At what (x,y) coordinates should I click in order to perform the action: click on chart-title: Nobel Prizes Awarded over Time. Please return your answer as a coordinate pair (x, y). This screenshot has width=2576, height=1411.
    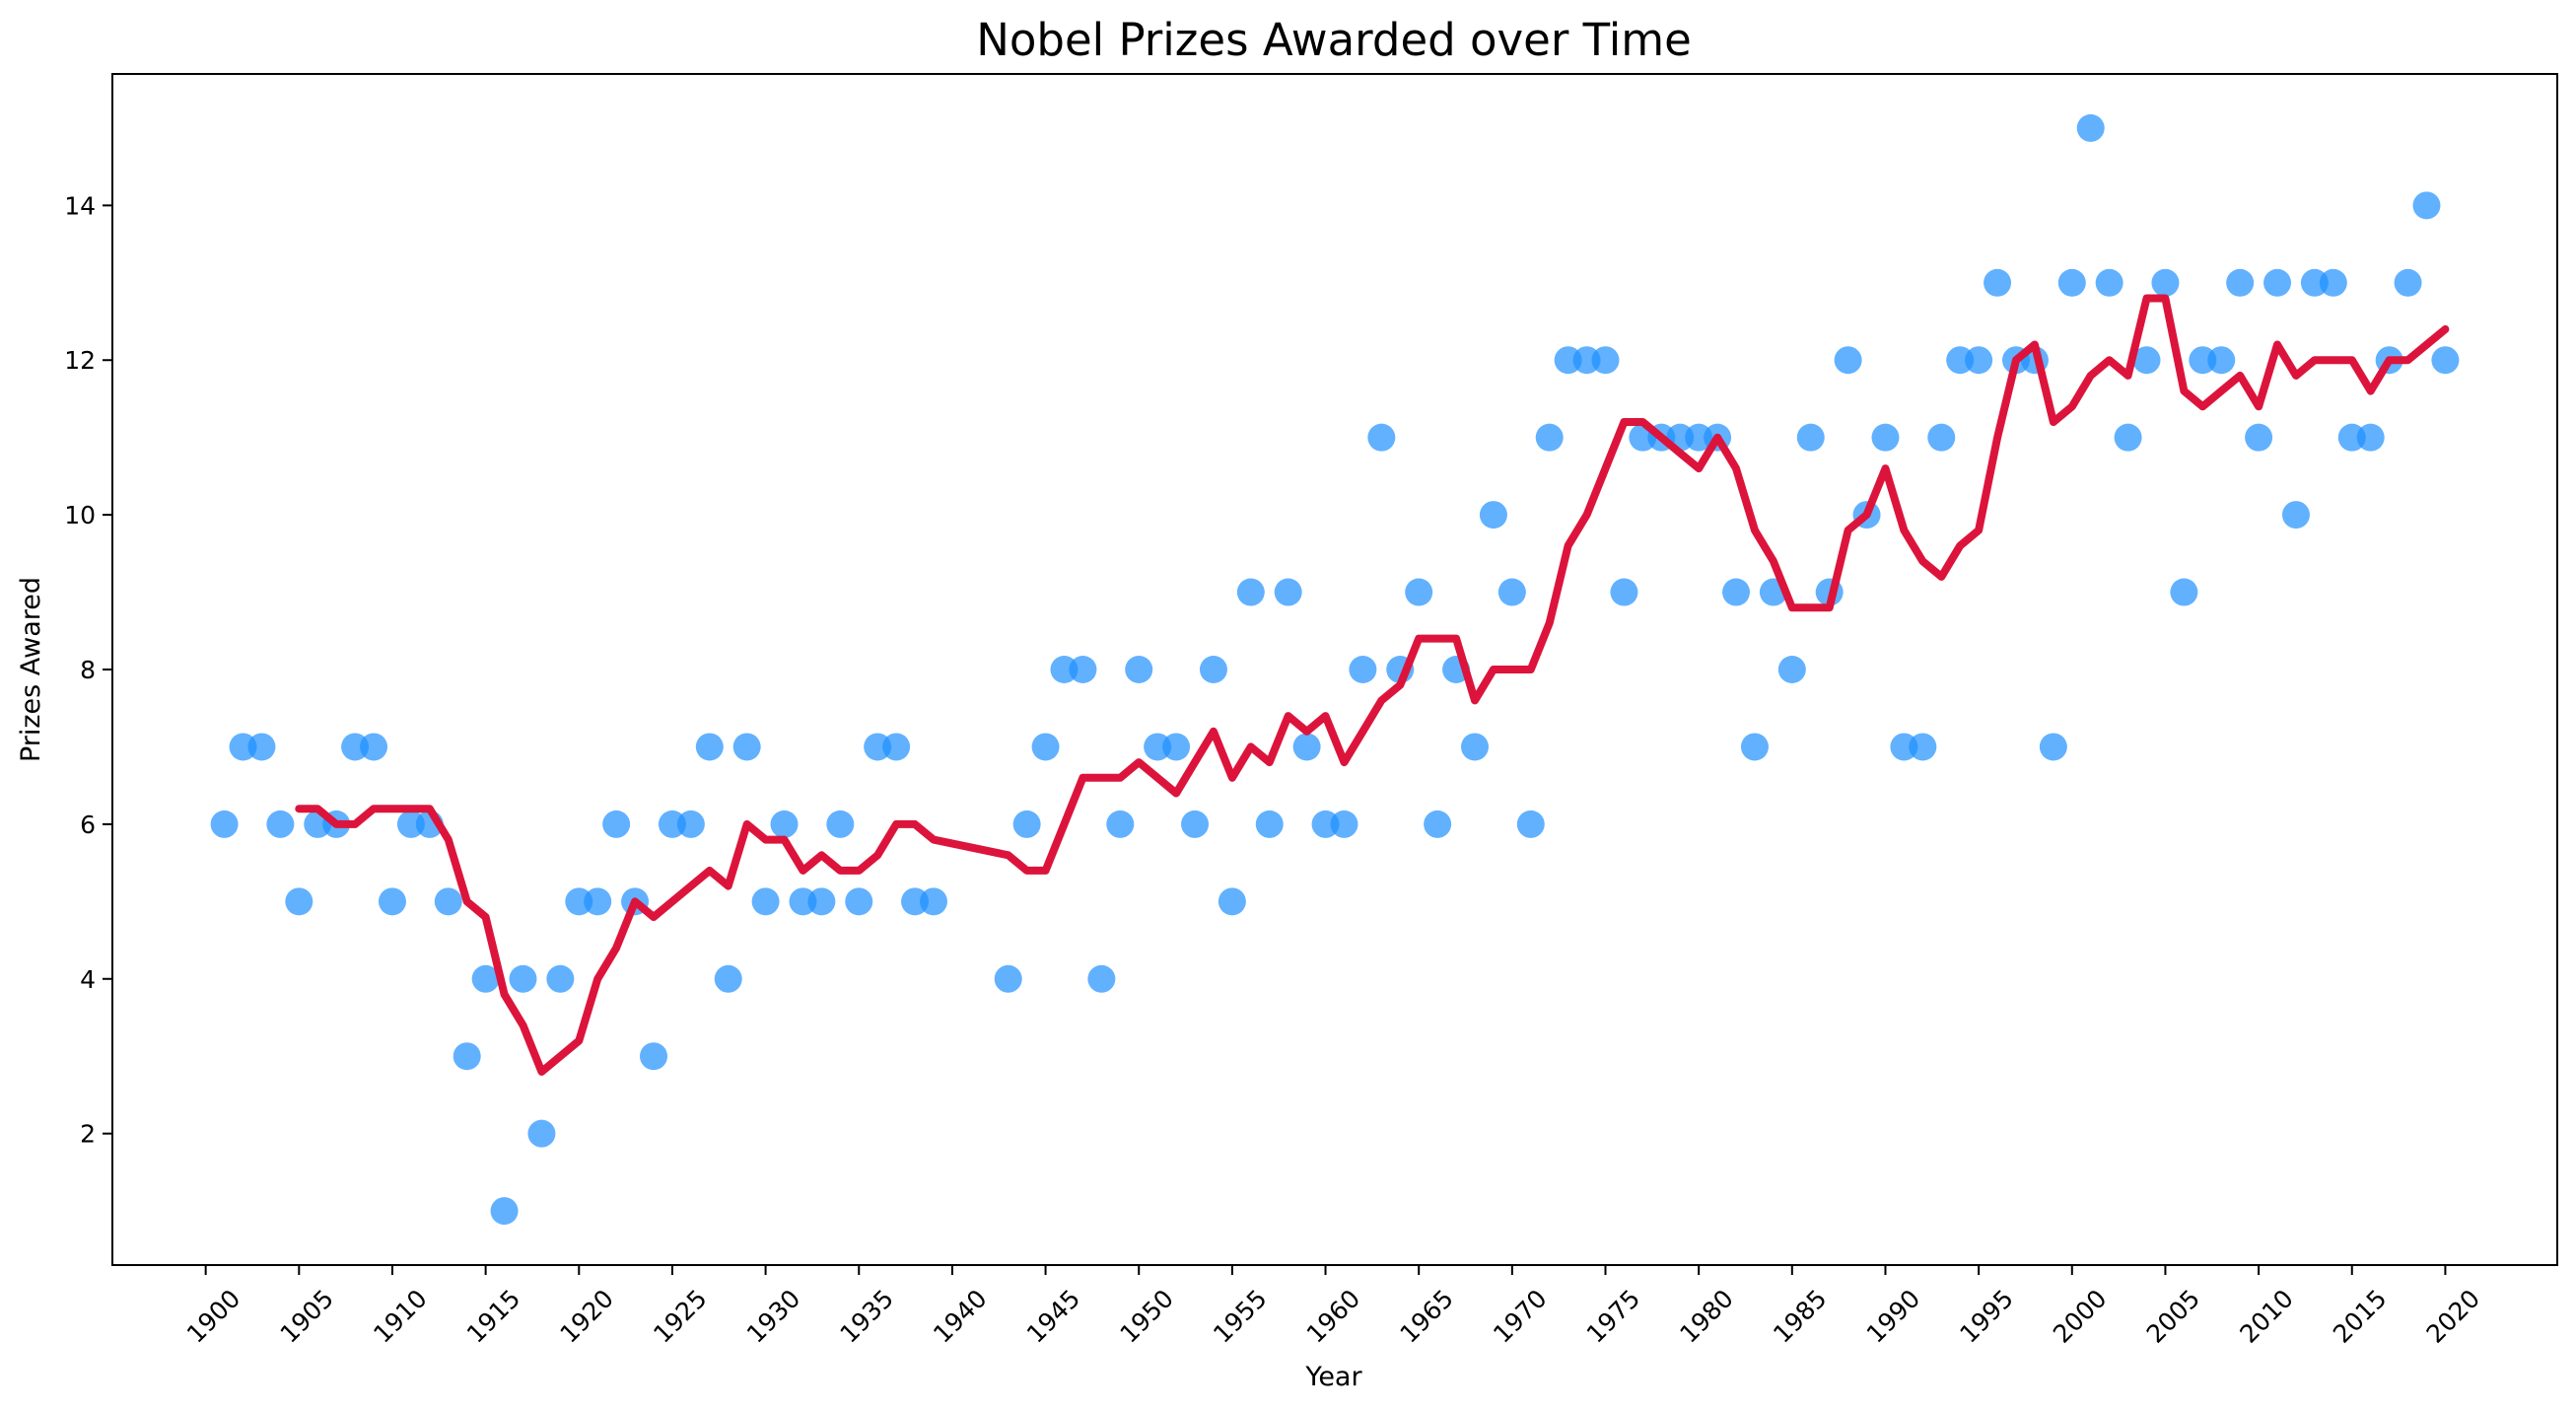
    Looking at the image, I should click on (1334, 40).